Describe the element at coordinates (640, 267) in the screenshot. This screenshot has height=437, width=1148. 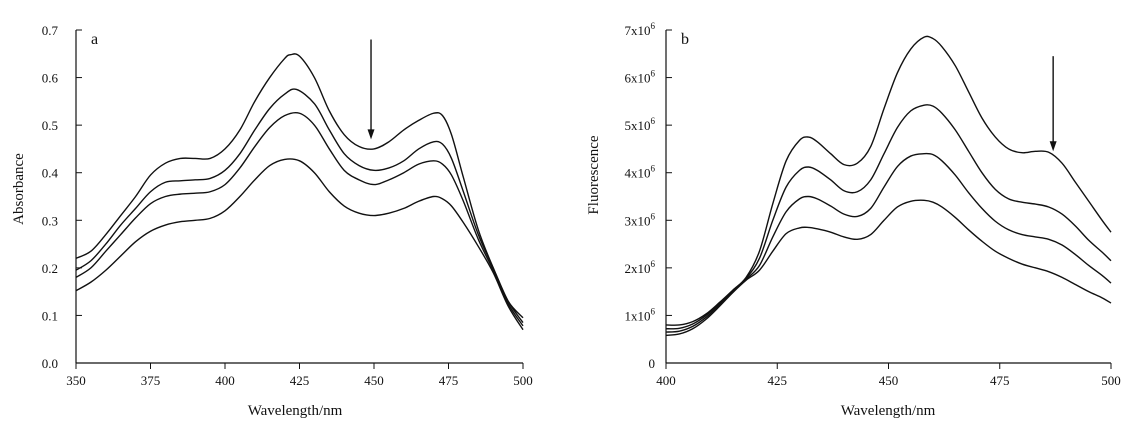
I see `panel-b-y-tick-label: 2x10⁶` at that location.